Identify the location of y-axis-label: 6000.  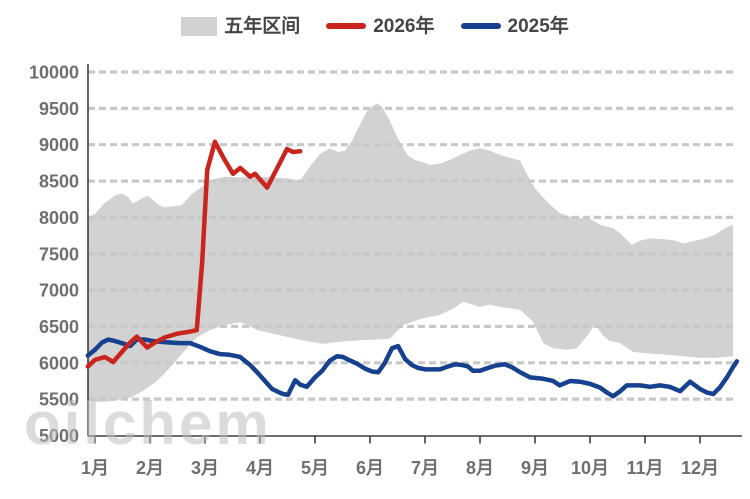
(59, 363).